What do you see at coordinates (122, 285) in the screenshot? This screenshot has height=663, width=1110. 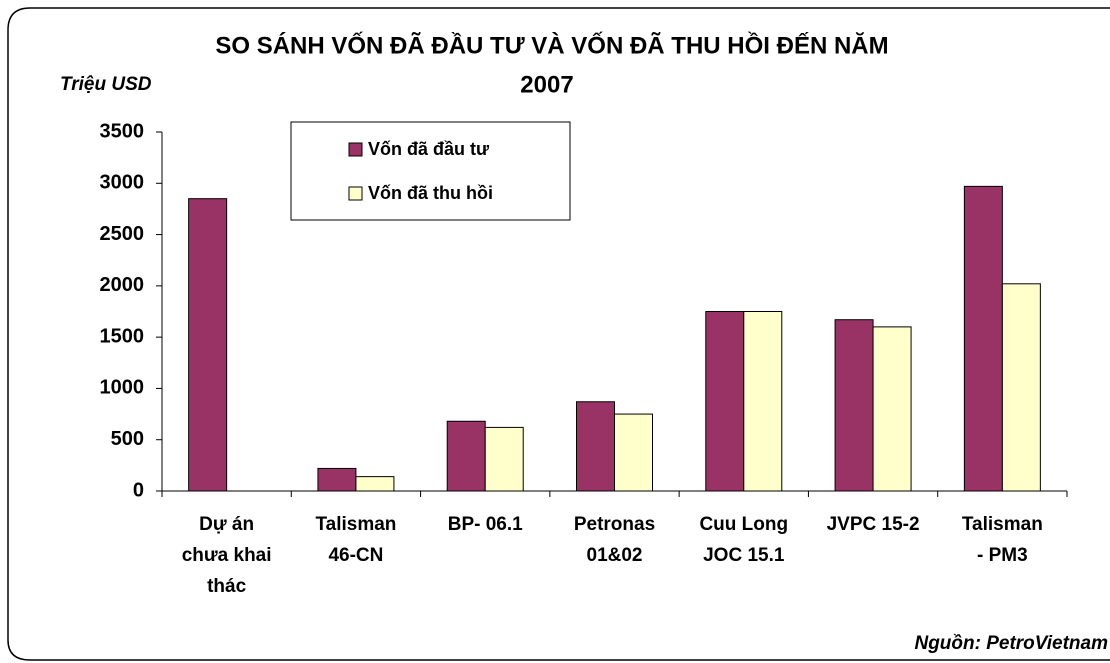 I see `y-tick-label: 2000` at bounding box center [122, 285].